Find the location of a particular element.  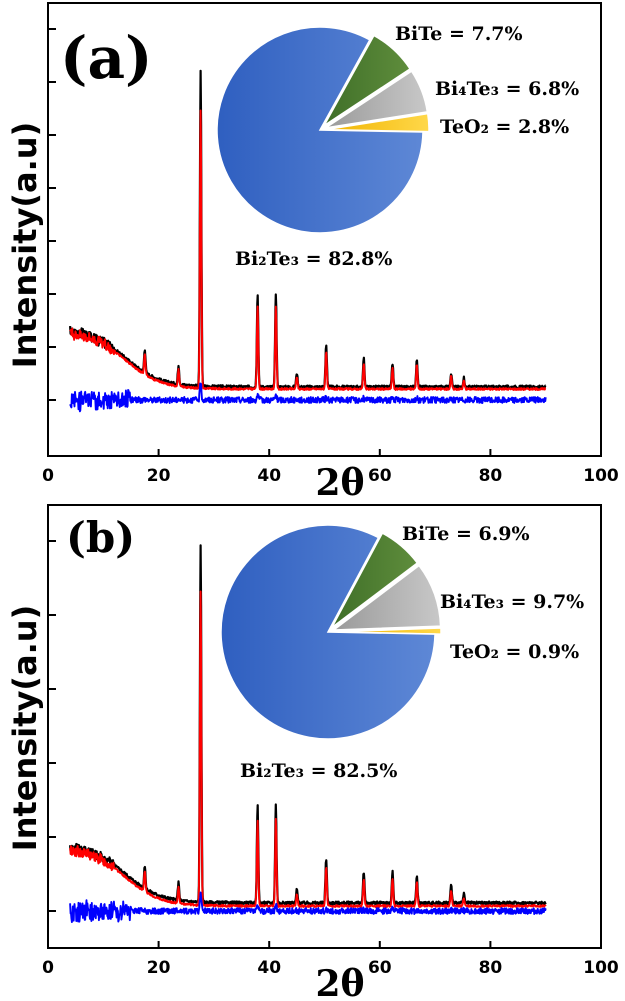

panel-b-pie-label-TeO2: TeO₂ = 0.9% is located at coordinates (514, 652).